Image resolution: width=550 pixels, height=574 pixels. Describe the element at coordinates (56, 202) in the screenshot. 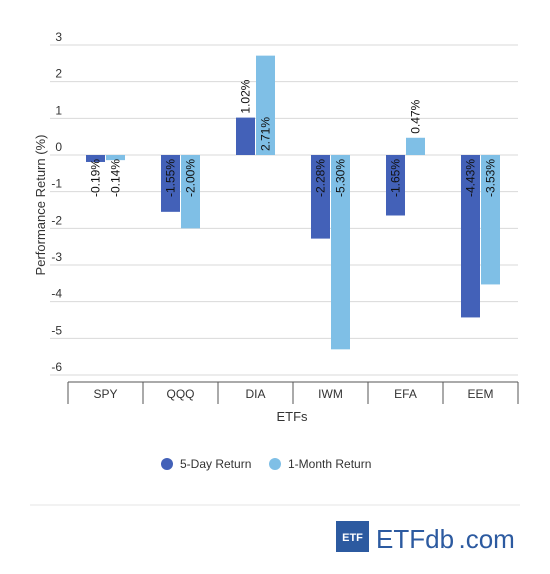

I see `y-axis-ticks: 3 2 1 0 -1 -2 -3 -4 -5 -6` at that location.